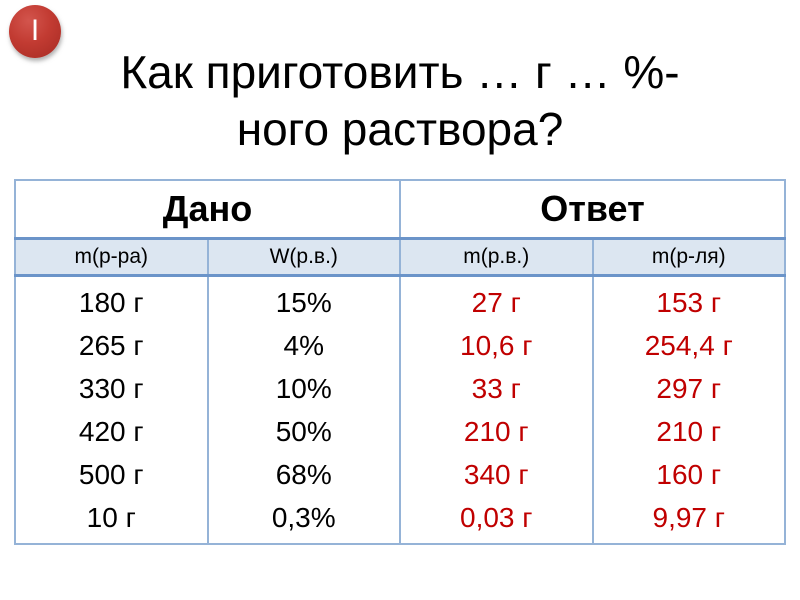 The height and width of the screenshot is (600, 800). Describe the element at coordinates (689, 474) in the screenshot. I see `cell-value: 160 г` at that location.